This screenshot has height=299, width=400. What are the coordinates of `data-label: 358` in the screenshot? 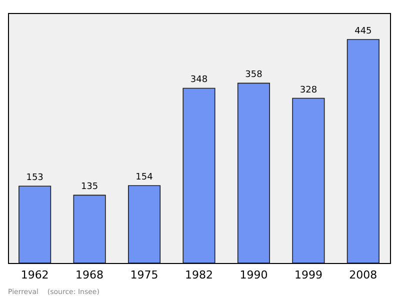 It's located at (254, 75).